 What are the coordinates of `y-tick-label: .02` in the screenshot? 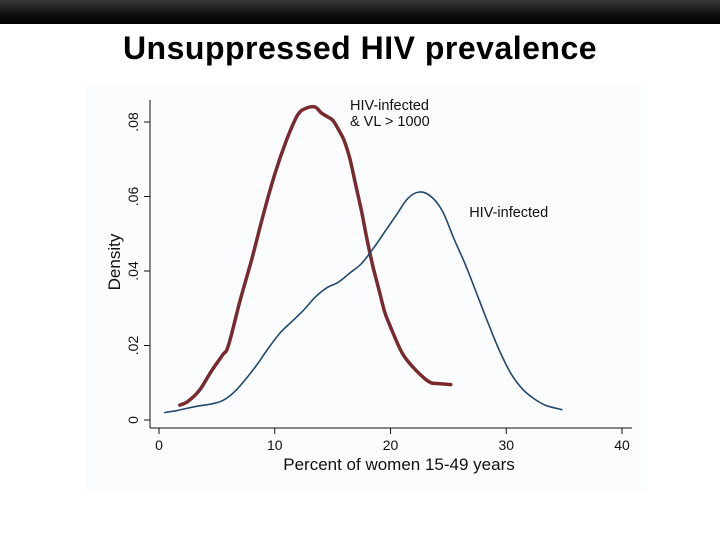 It's located at (133, 346).